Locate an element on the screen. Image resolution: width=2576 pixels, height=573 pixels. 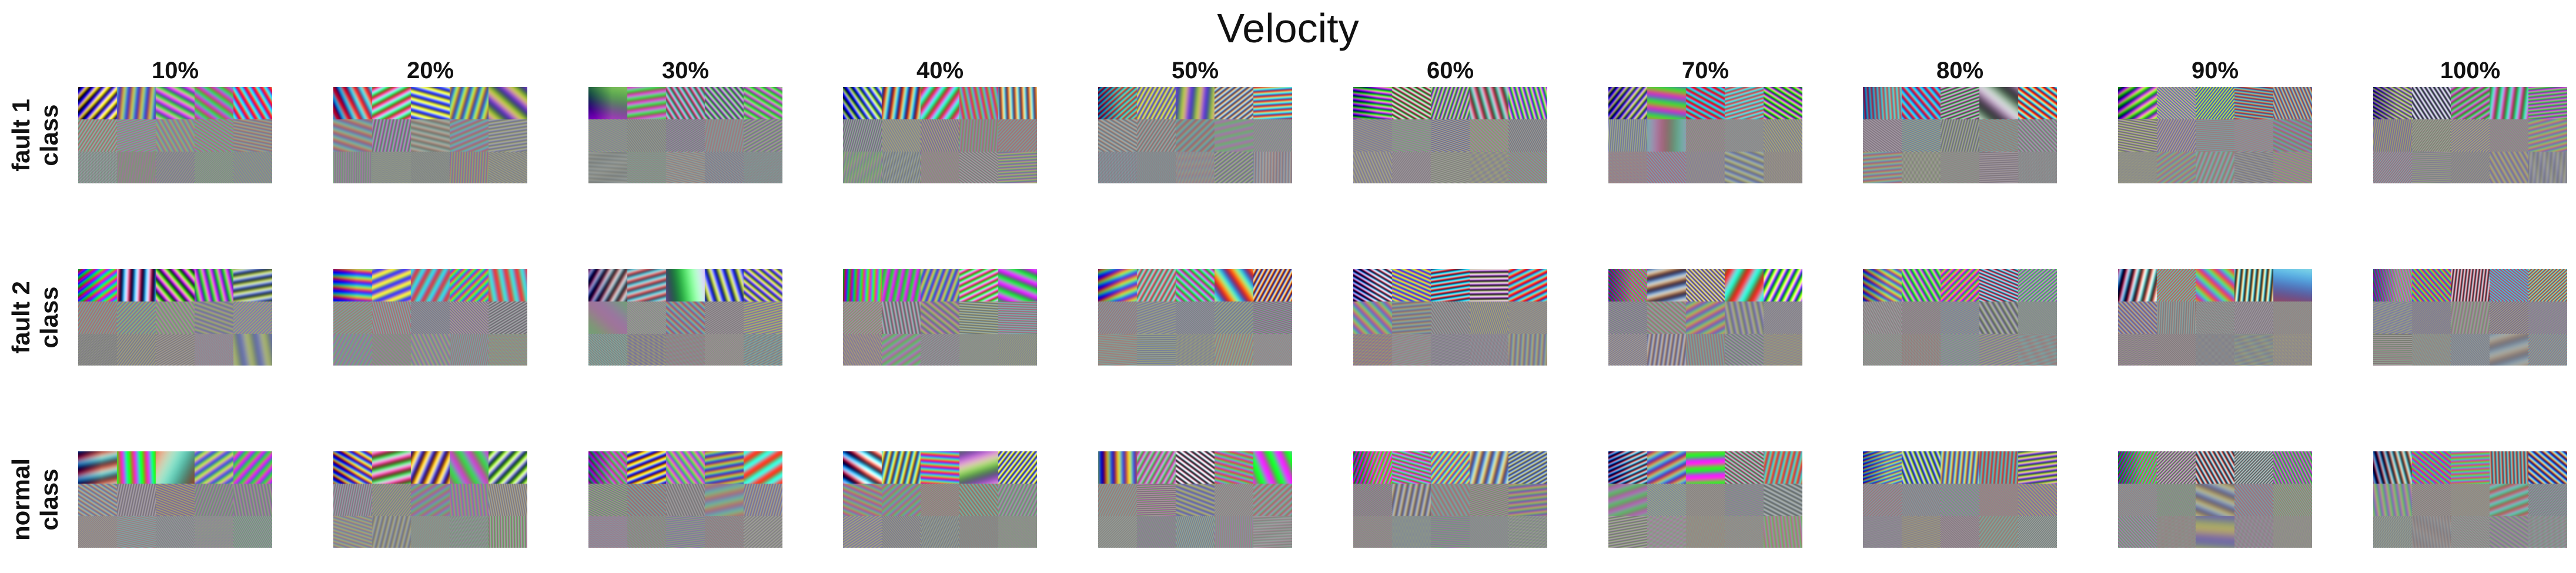
row-label: normal class is located at coordinates (35, 499).